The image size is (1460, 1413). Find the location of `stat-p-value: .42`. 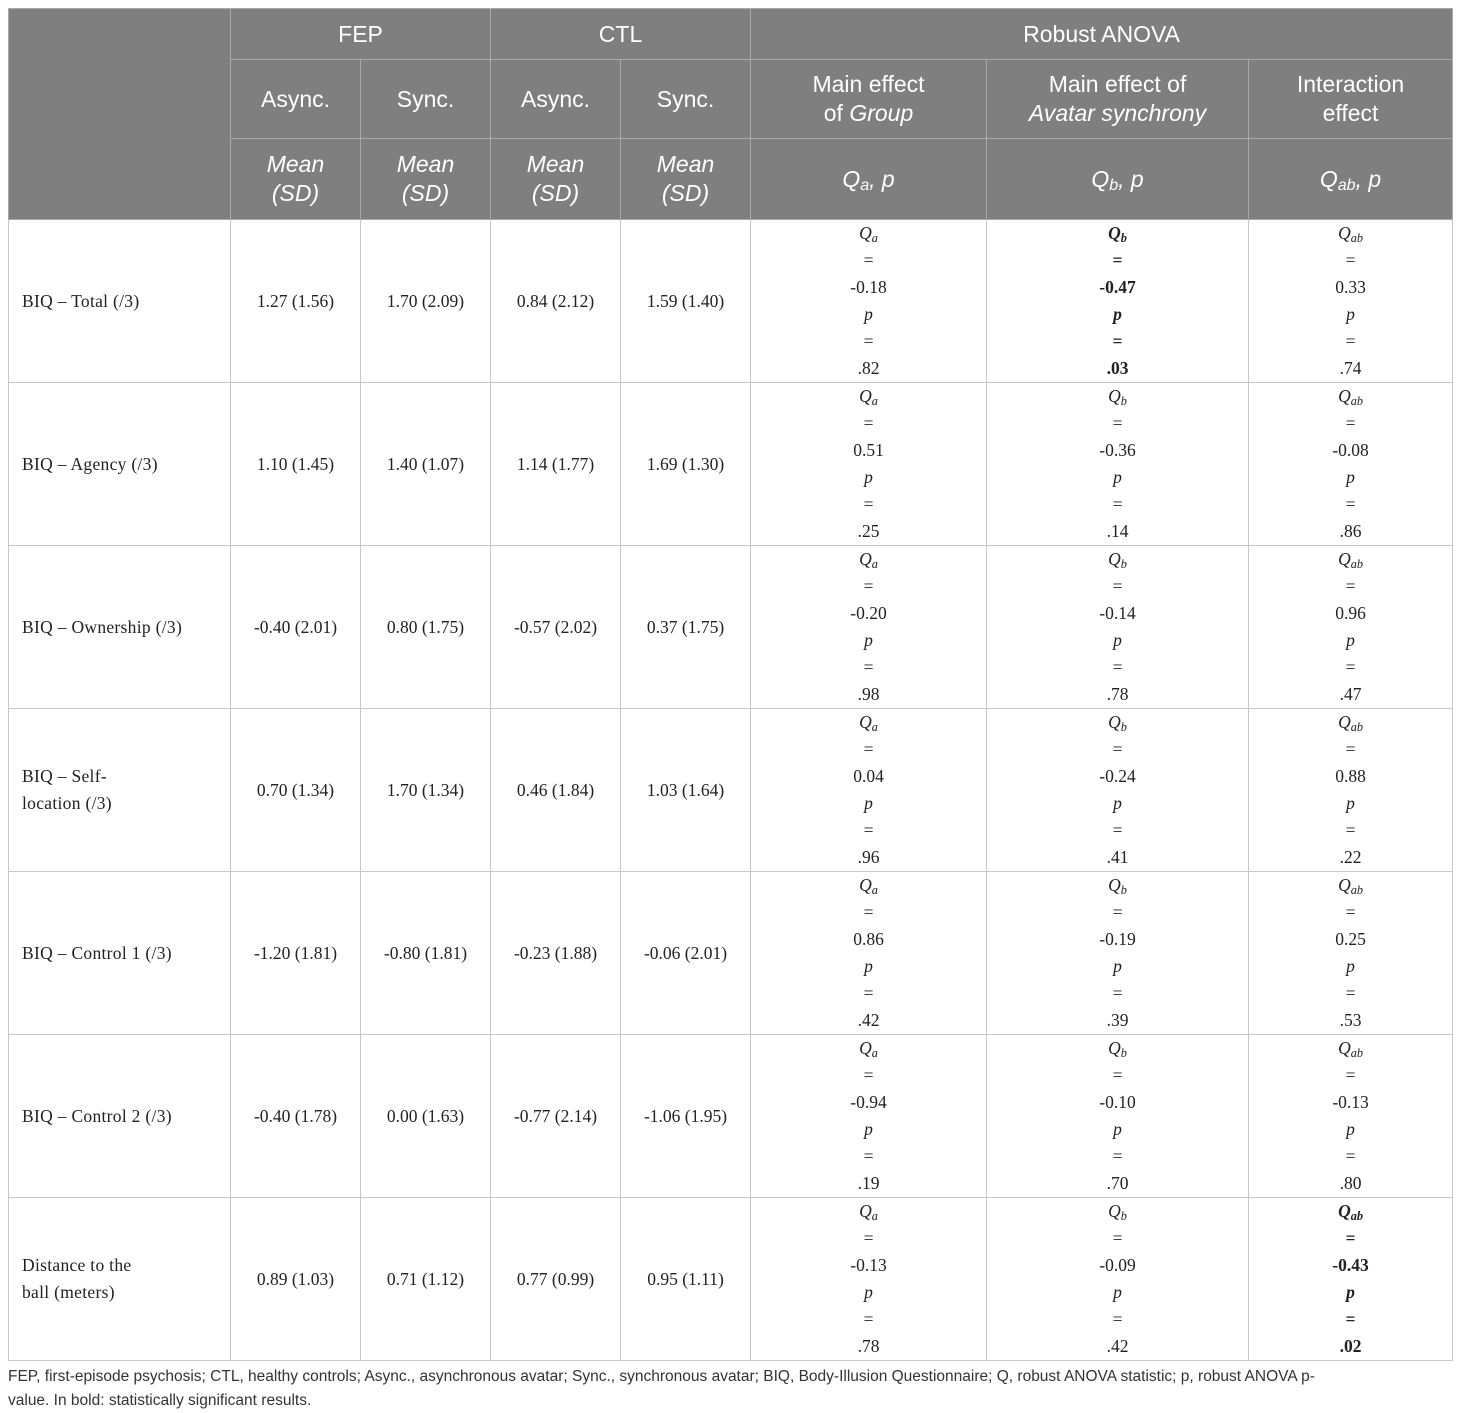

stat-p-value: .42 is located at coordinates (1117, 1346).